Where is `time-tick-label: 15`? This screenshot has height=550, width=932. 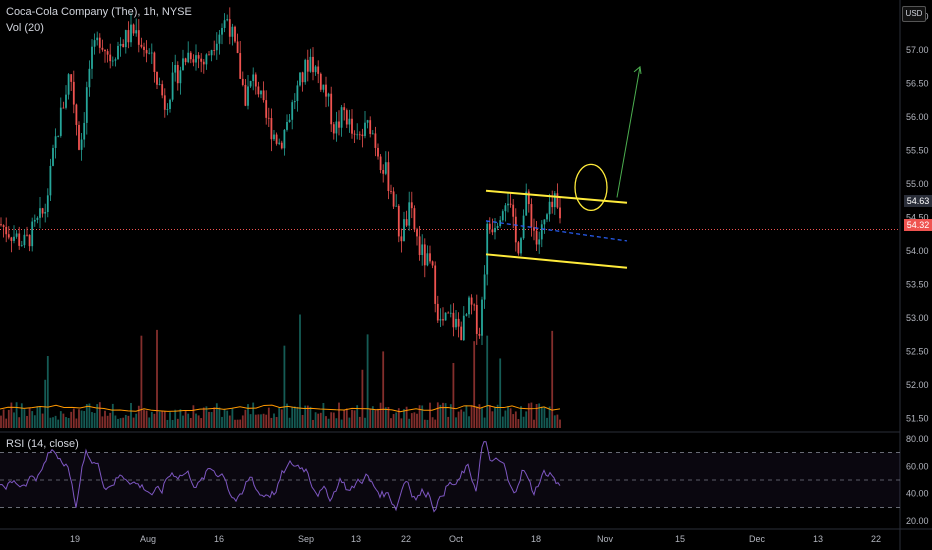 time-tick-label: 15 is located at coordinates (680, 539).